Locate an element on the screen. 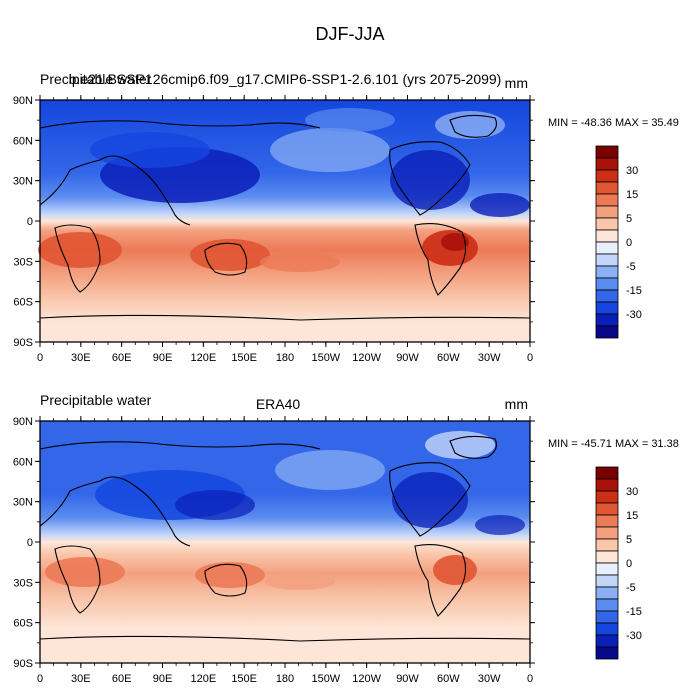 Image resolution: width=700 pixels, height=700 pixels. panel-center-title: ERA40 is located at coordinates (278, 404).